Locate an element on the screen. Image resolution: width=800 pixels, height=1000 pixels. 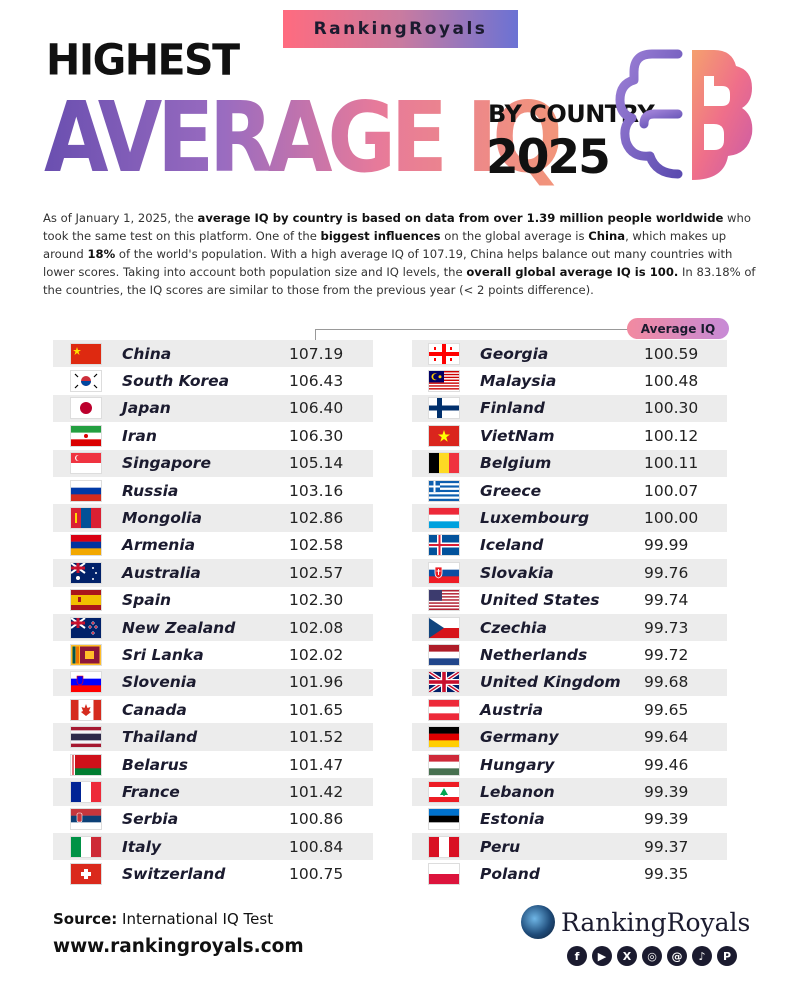
iq-score: 107.19 is located at coordinates (316, 353).